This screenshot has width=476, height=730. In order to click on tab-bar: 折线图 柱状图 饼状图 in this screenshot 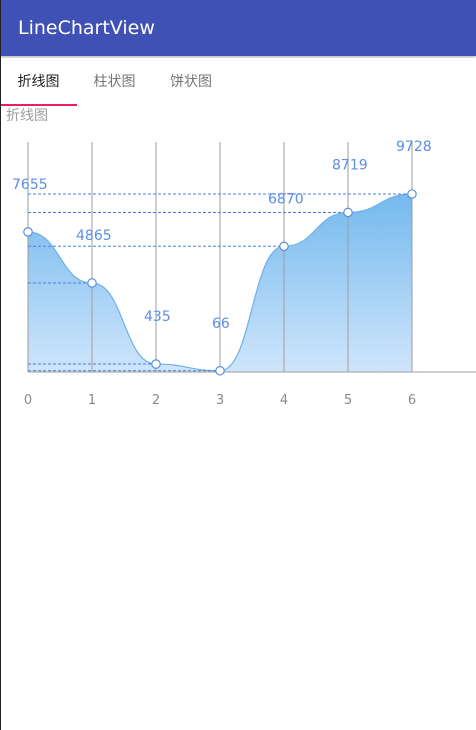, I will do `click(238, 82)`.